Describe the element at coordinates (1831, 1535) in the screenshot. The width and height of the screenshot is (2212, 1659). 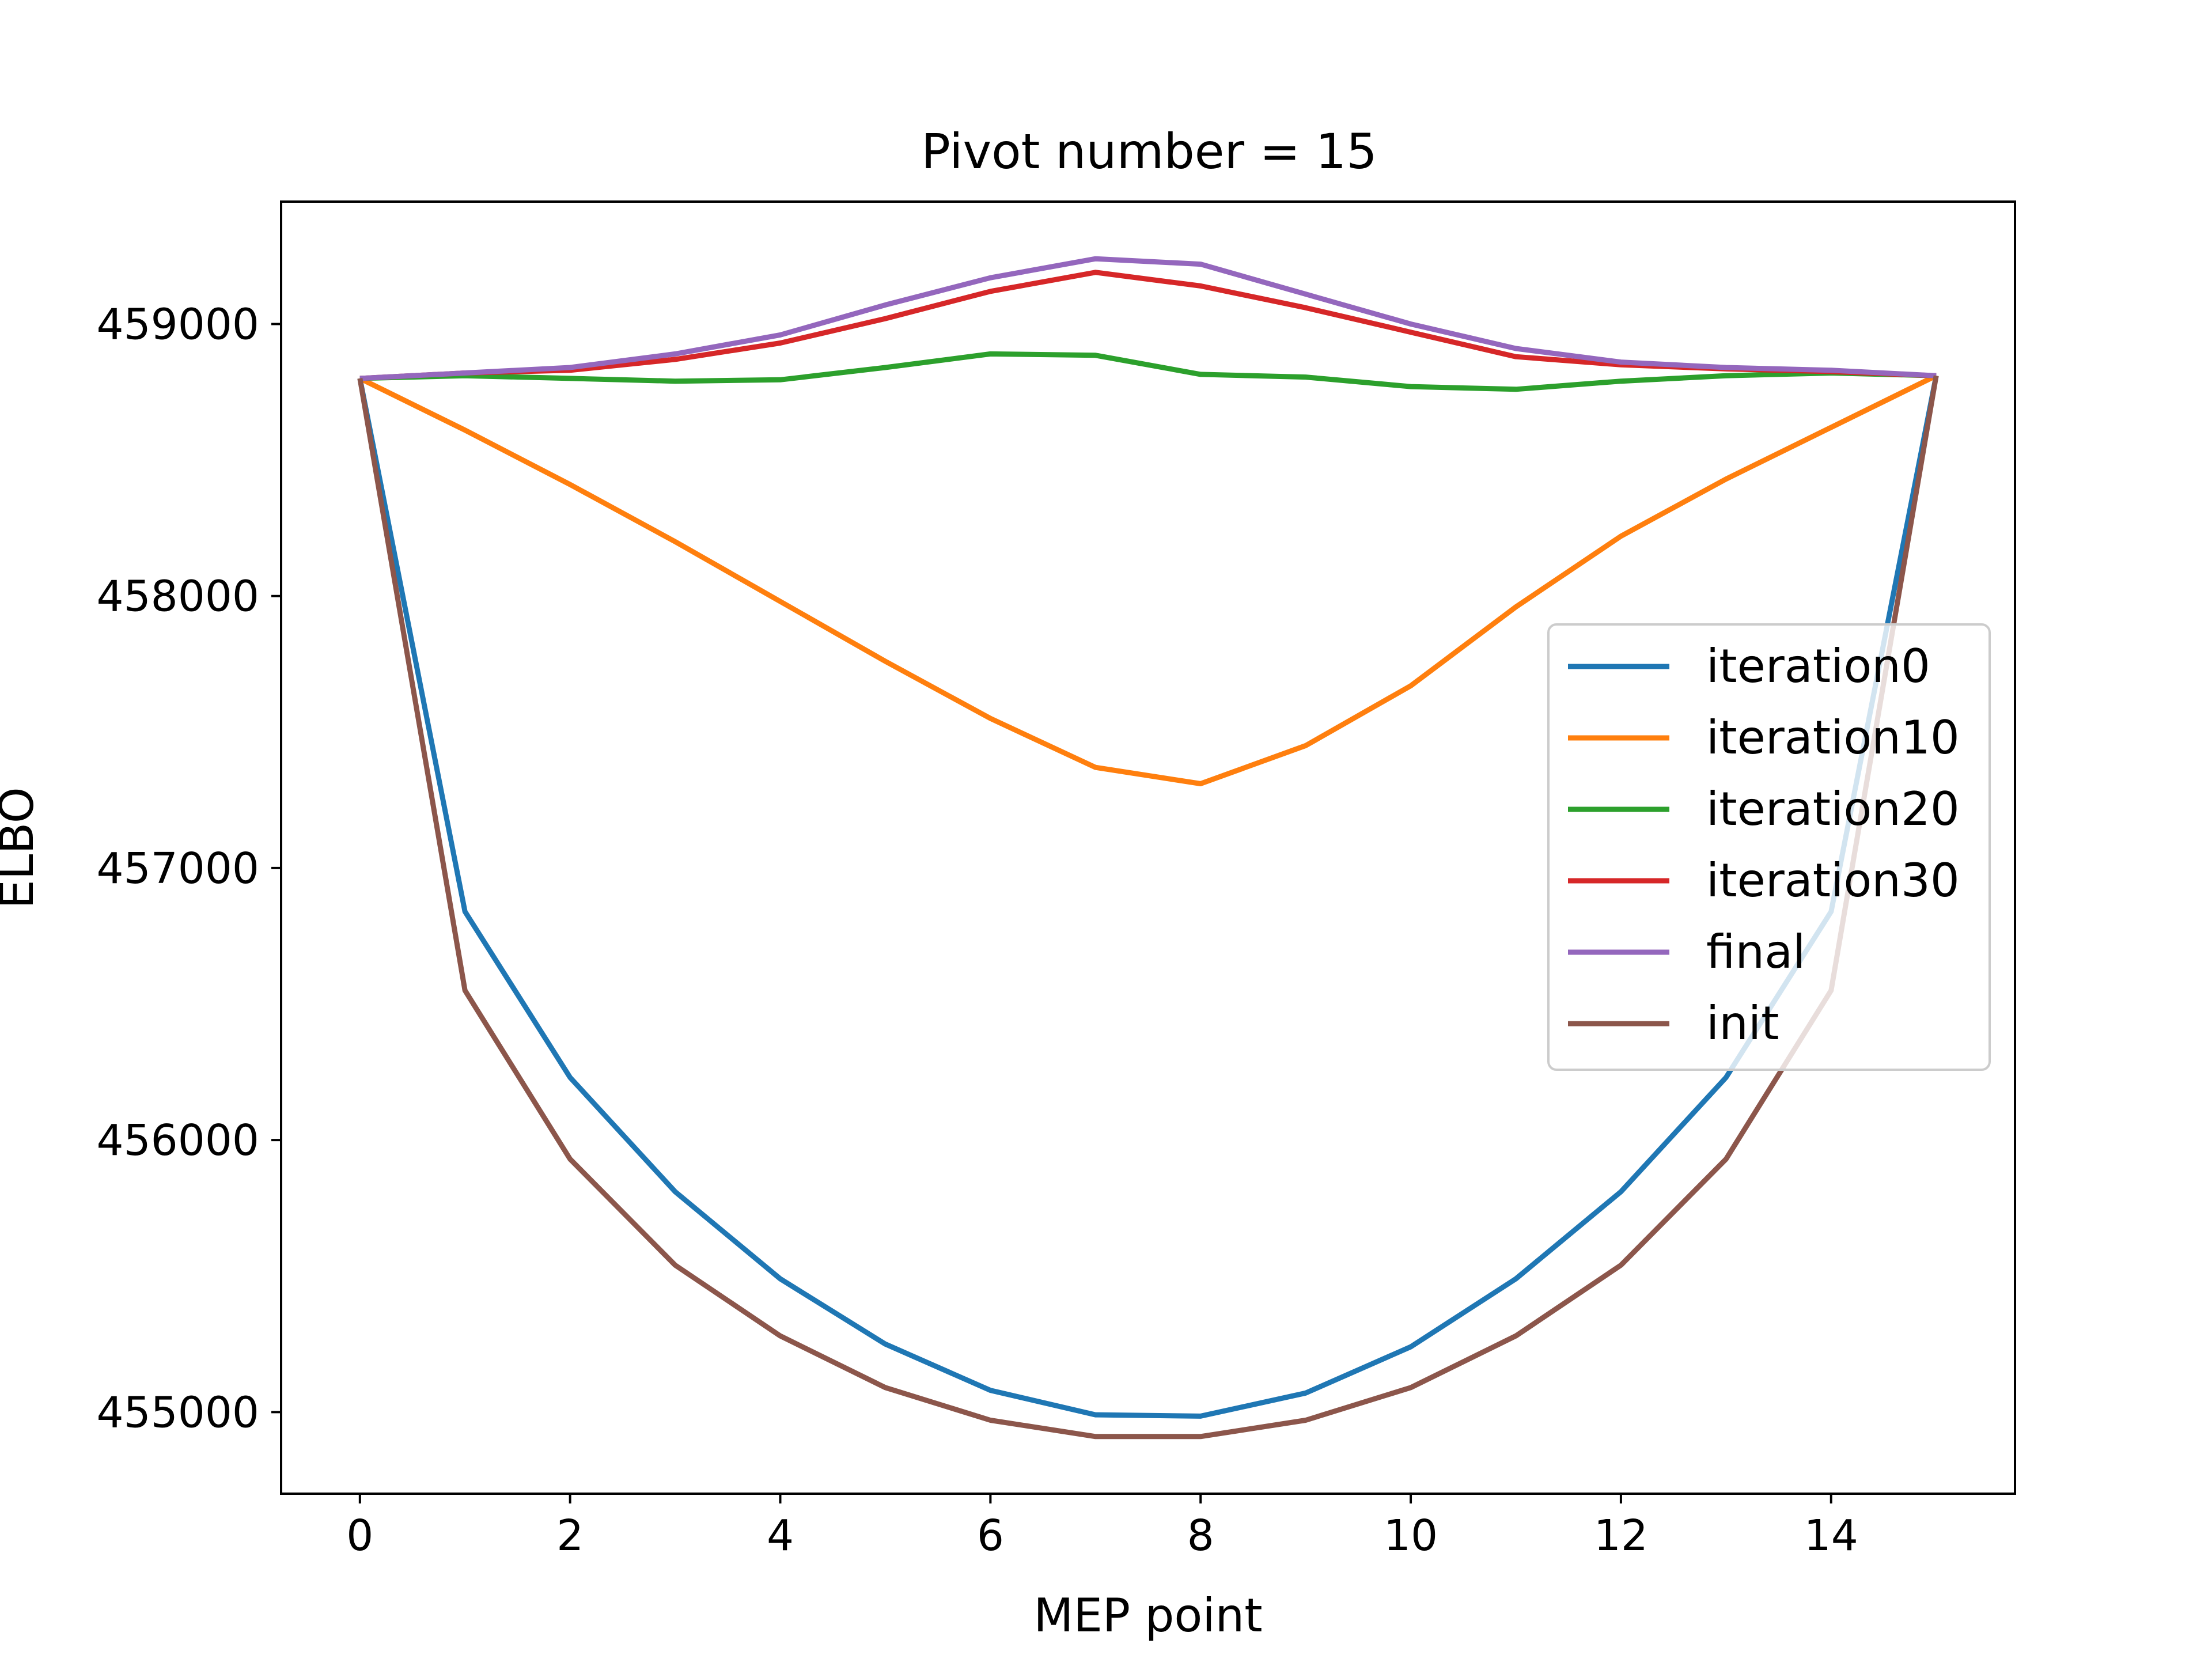
I see `x-tick-label: 14` at that location.